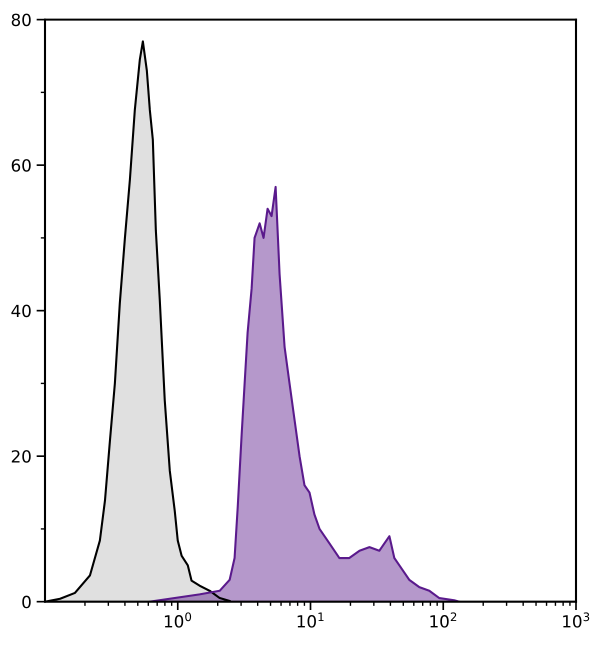  Describe the element at coordinates (311, 620) in the screenshot. I see `x-tick-label: 10$^{1}$` at that location.